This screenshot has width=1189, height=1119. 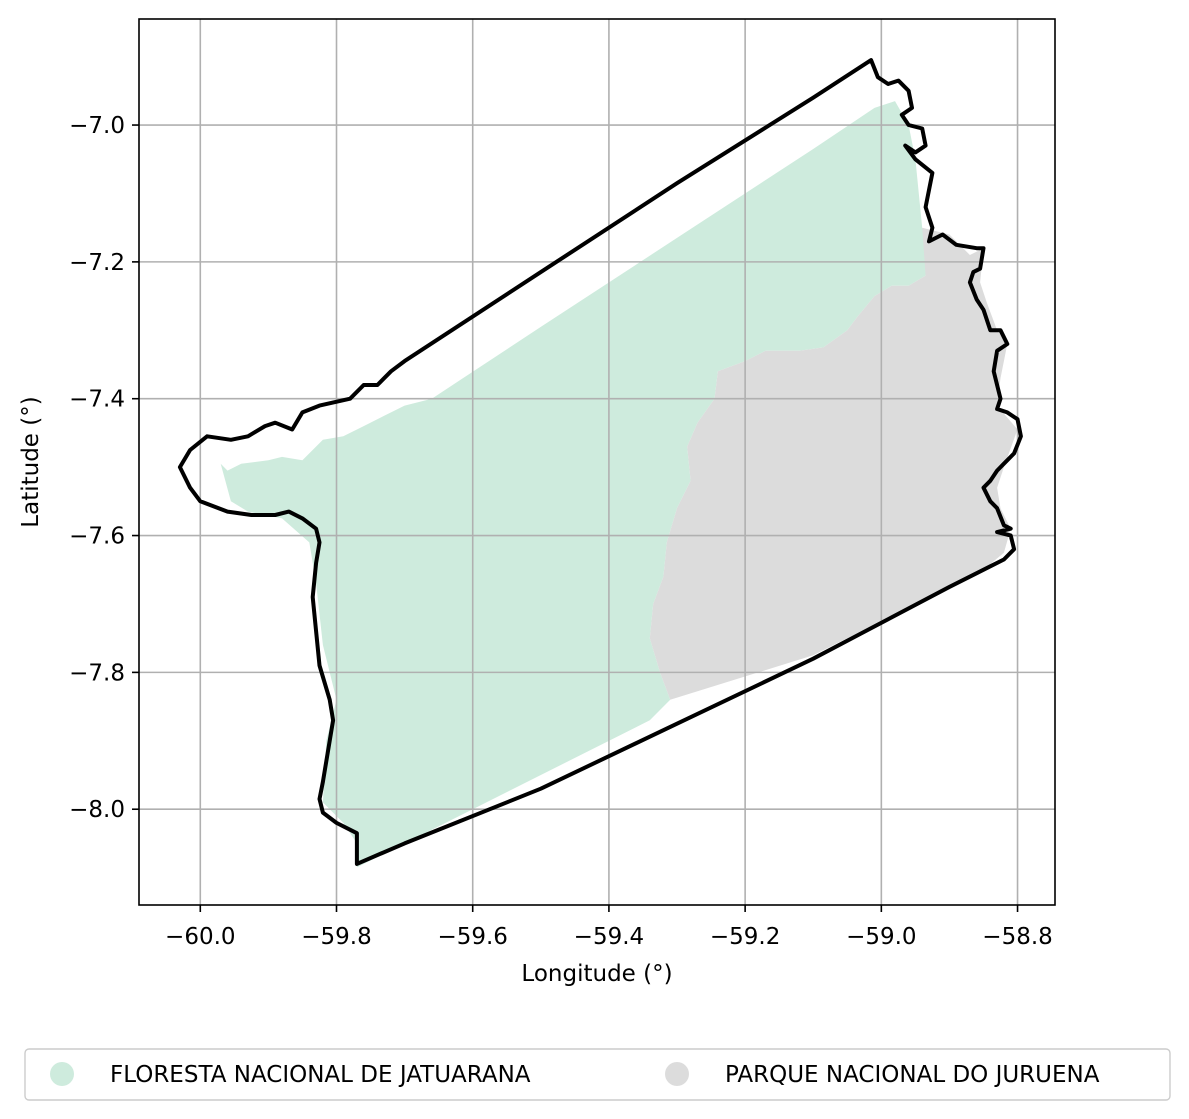 What do you see at coordinates (97, 400) in the screenshot?
I see `y-tick-label: −7.4` at bounding box center [97, 400].